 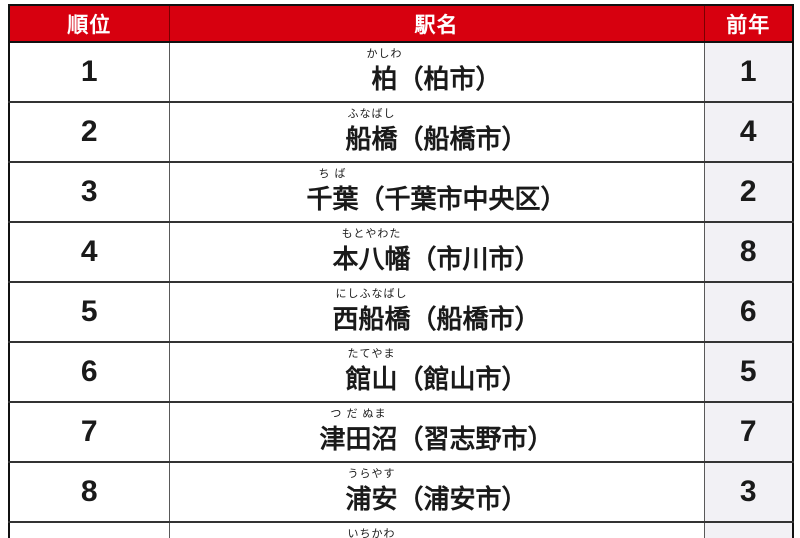 I want to click on station-furigana: つ だ ぬま, so click(x=358, y=414).